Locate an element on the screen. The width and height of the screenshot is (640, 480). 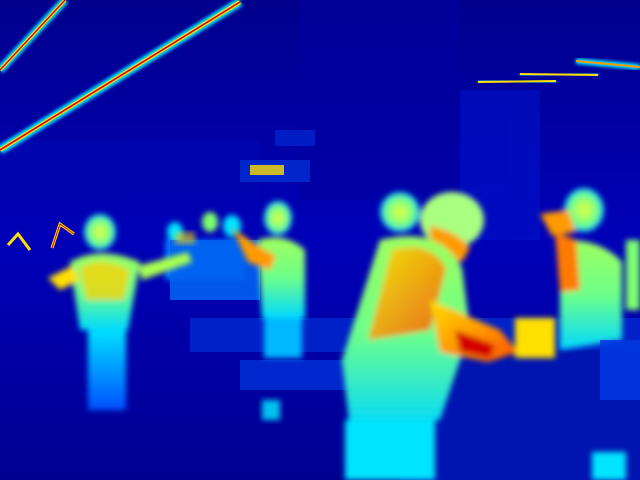
worker-center-back-row is located at coordinates (185, 238).